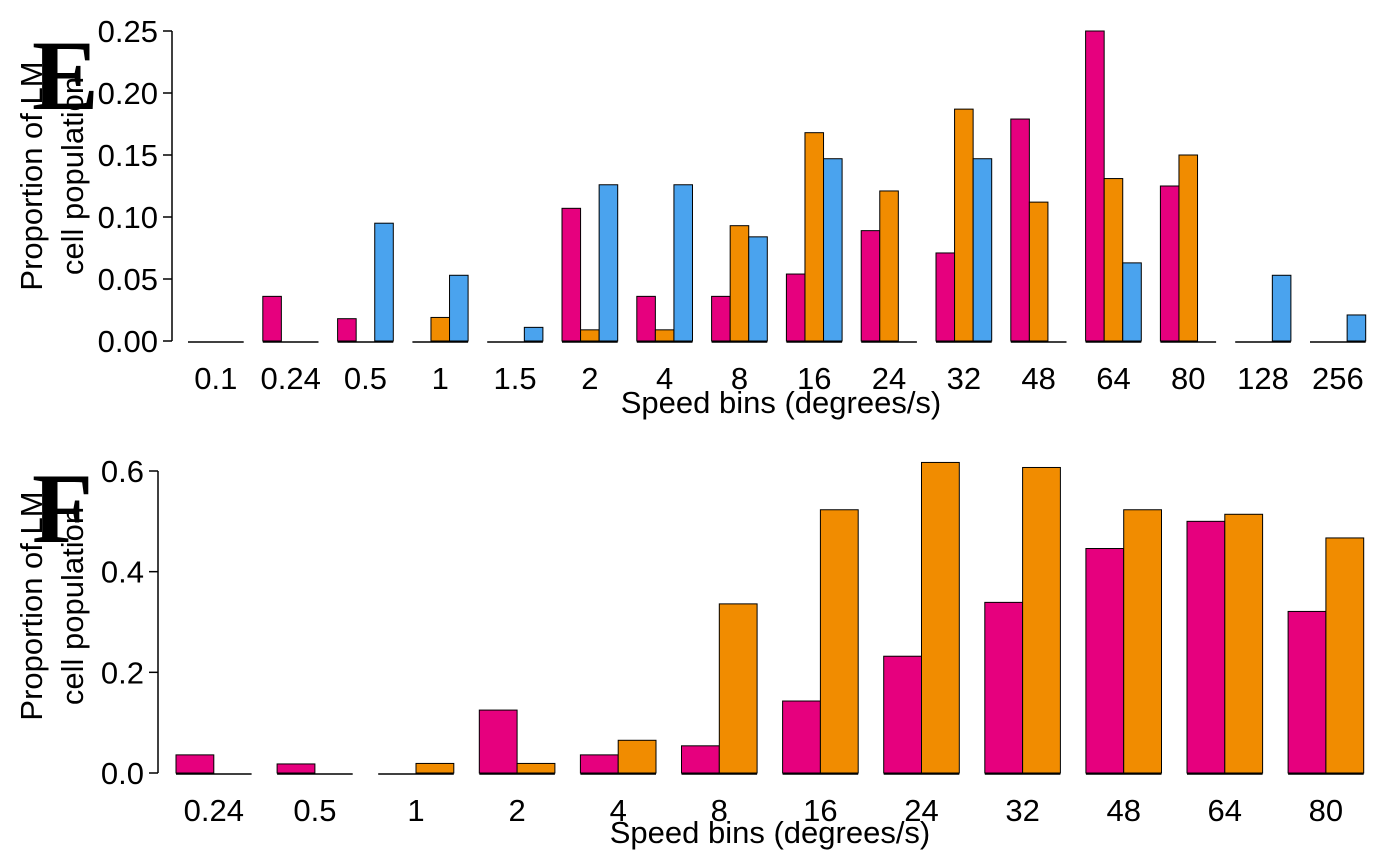  What do you see at coordinates (516, 810) in the screenshot?
I see `x-tick-label: 2` at bounding box center [516, 810].